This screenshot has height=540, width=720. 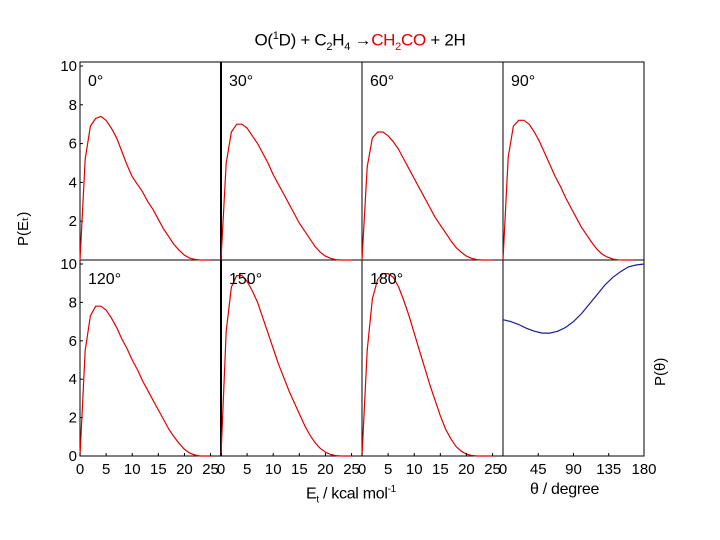 I want to click on y-axis-label-left: P(Eₜ), so click(x=23, y=228).